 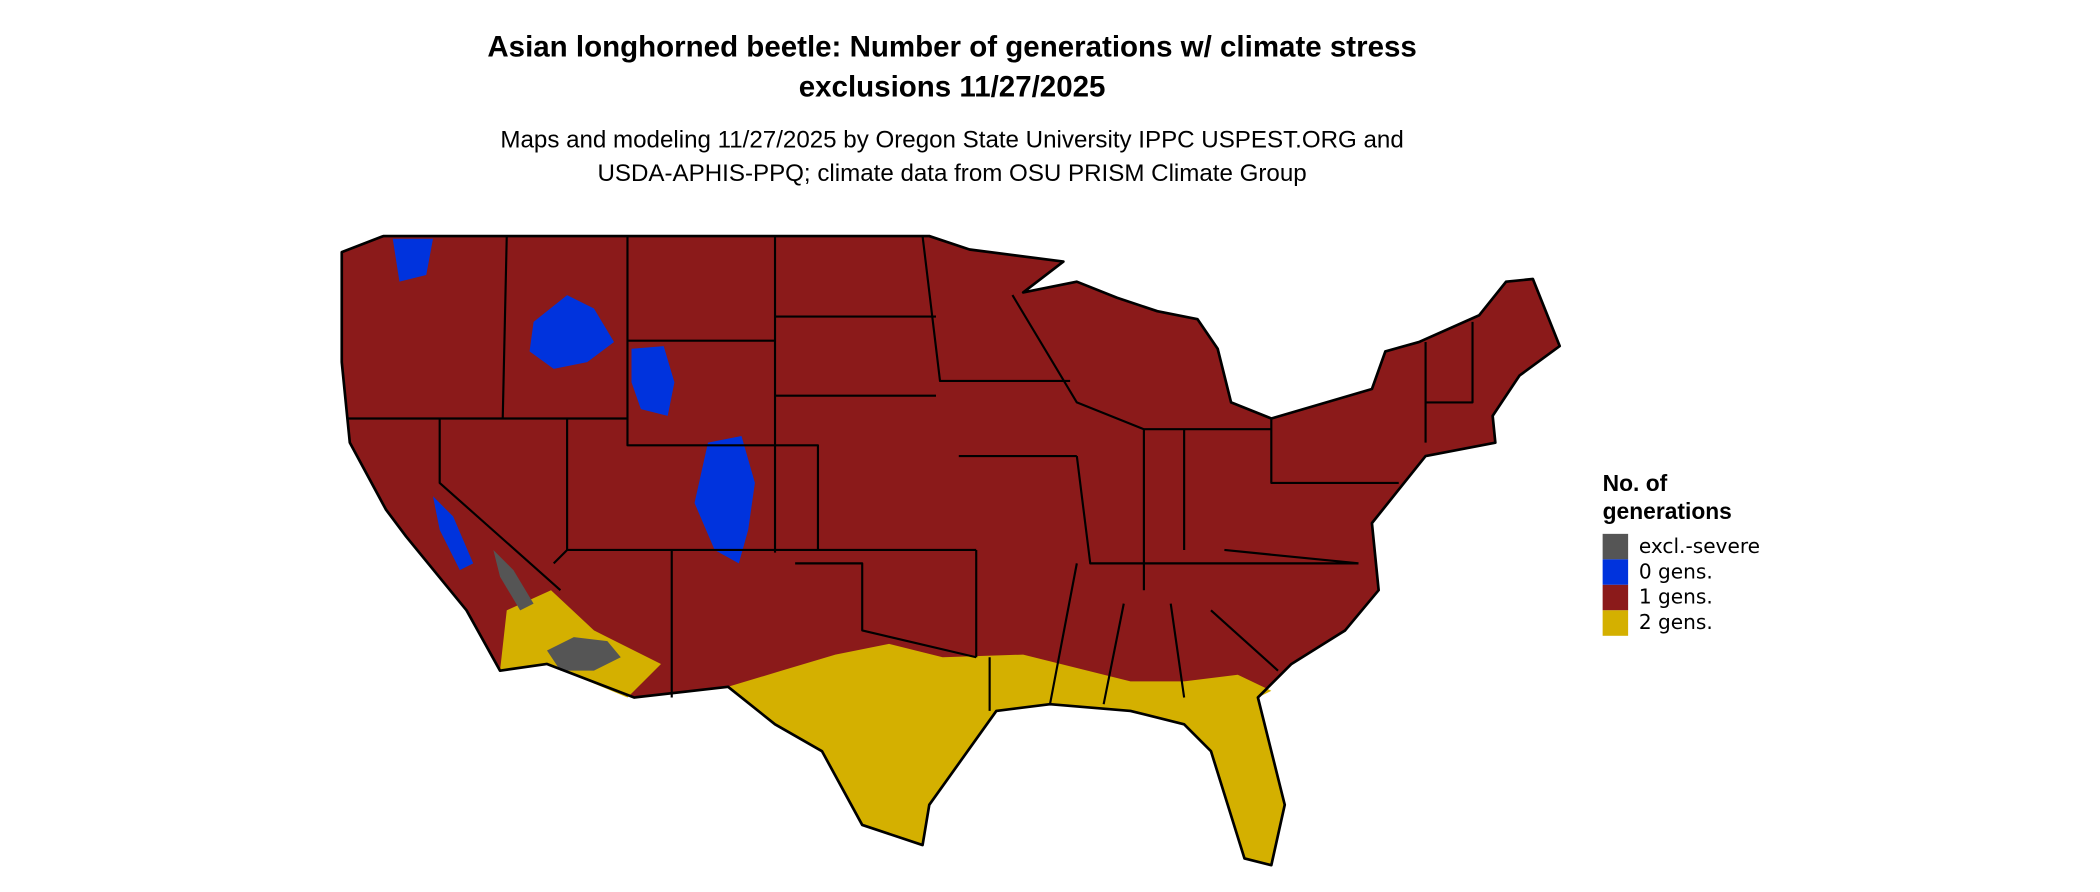 I want to click on legend-label: 2 gens., so click(x=1676, y=622).